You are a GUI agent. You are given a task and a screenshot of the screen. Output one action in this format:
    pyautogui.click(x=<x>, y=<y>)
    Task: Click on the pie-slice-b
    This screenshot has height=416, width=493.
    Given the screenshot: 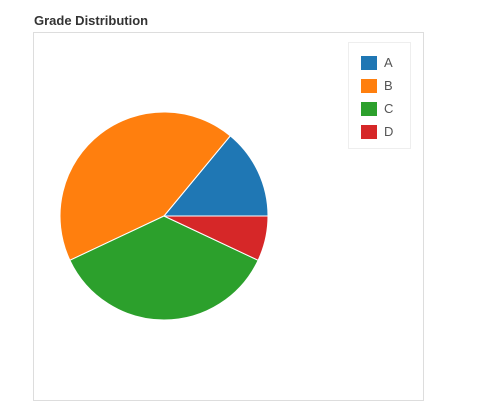 What is the action you would take?
    pyautogui.click(x=145, y=186)
    